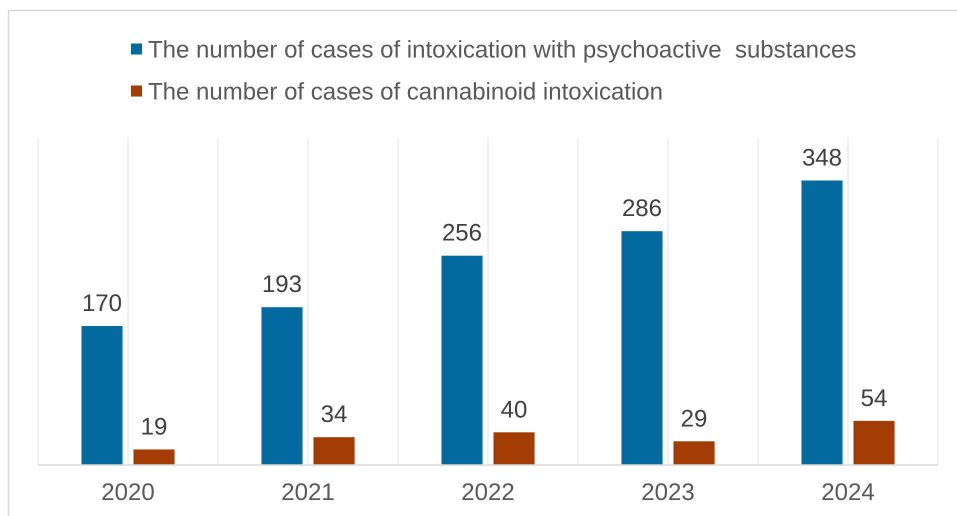 Image resolution: width=957 pixels, height=516 pixels. What do you see at coordinates (308, 492) in the screenshot?
I see `x-tick-label: 2021` at bounding box center [308, 492].